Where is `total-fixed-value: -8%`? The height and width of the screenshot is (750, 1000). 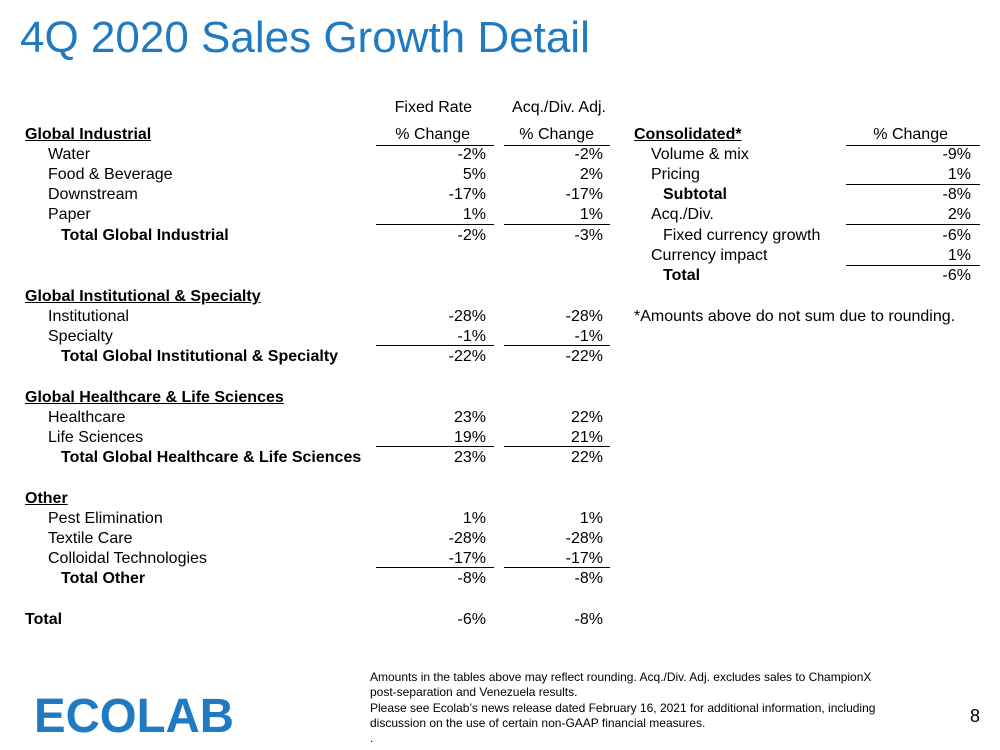 total-fixed-value: -8% is located at coordinates (471, 578).